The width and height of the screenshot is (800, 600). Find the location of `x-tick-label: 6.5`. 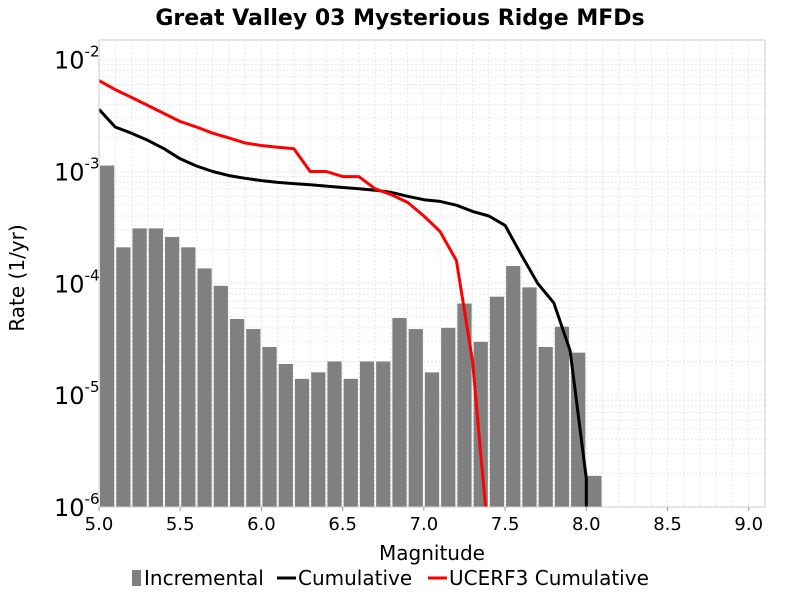

x-tick-label: 6.5 is located at coordinates (342, 524).